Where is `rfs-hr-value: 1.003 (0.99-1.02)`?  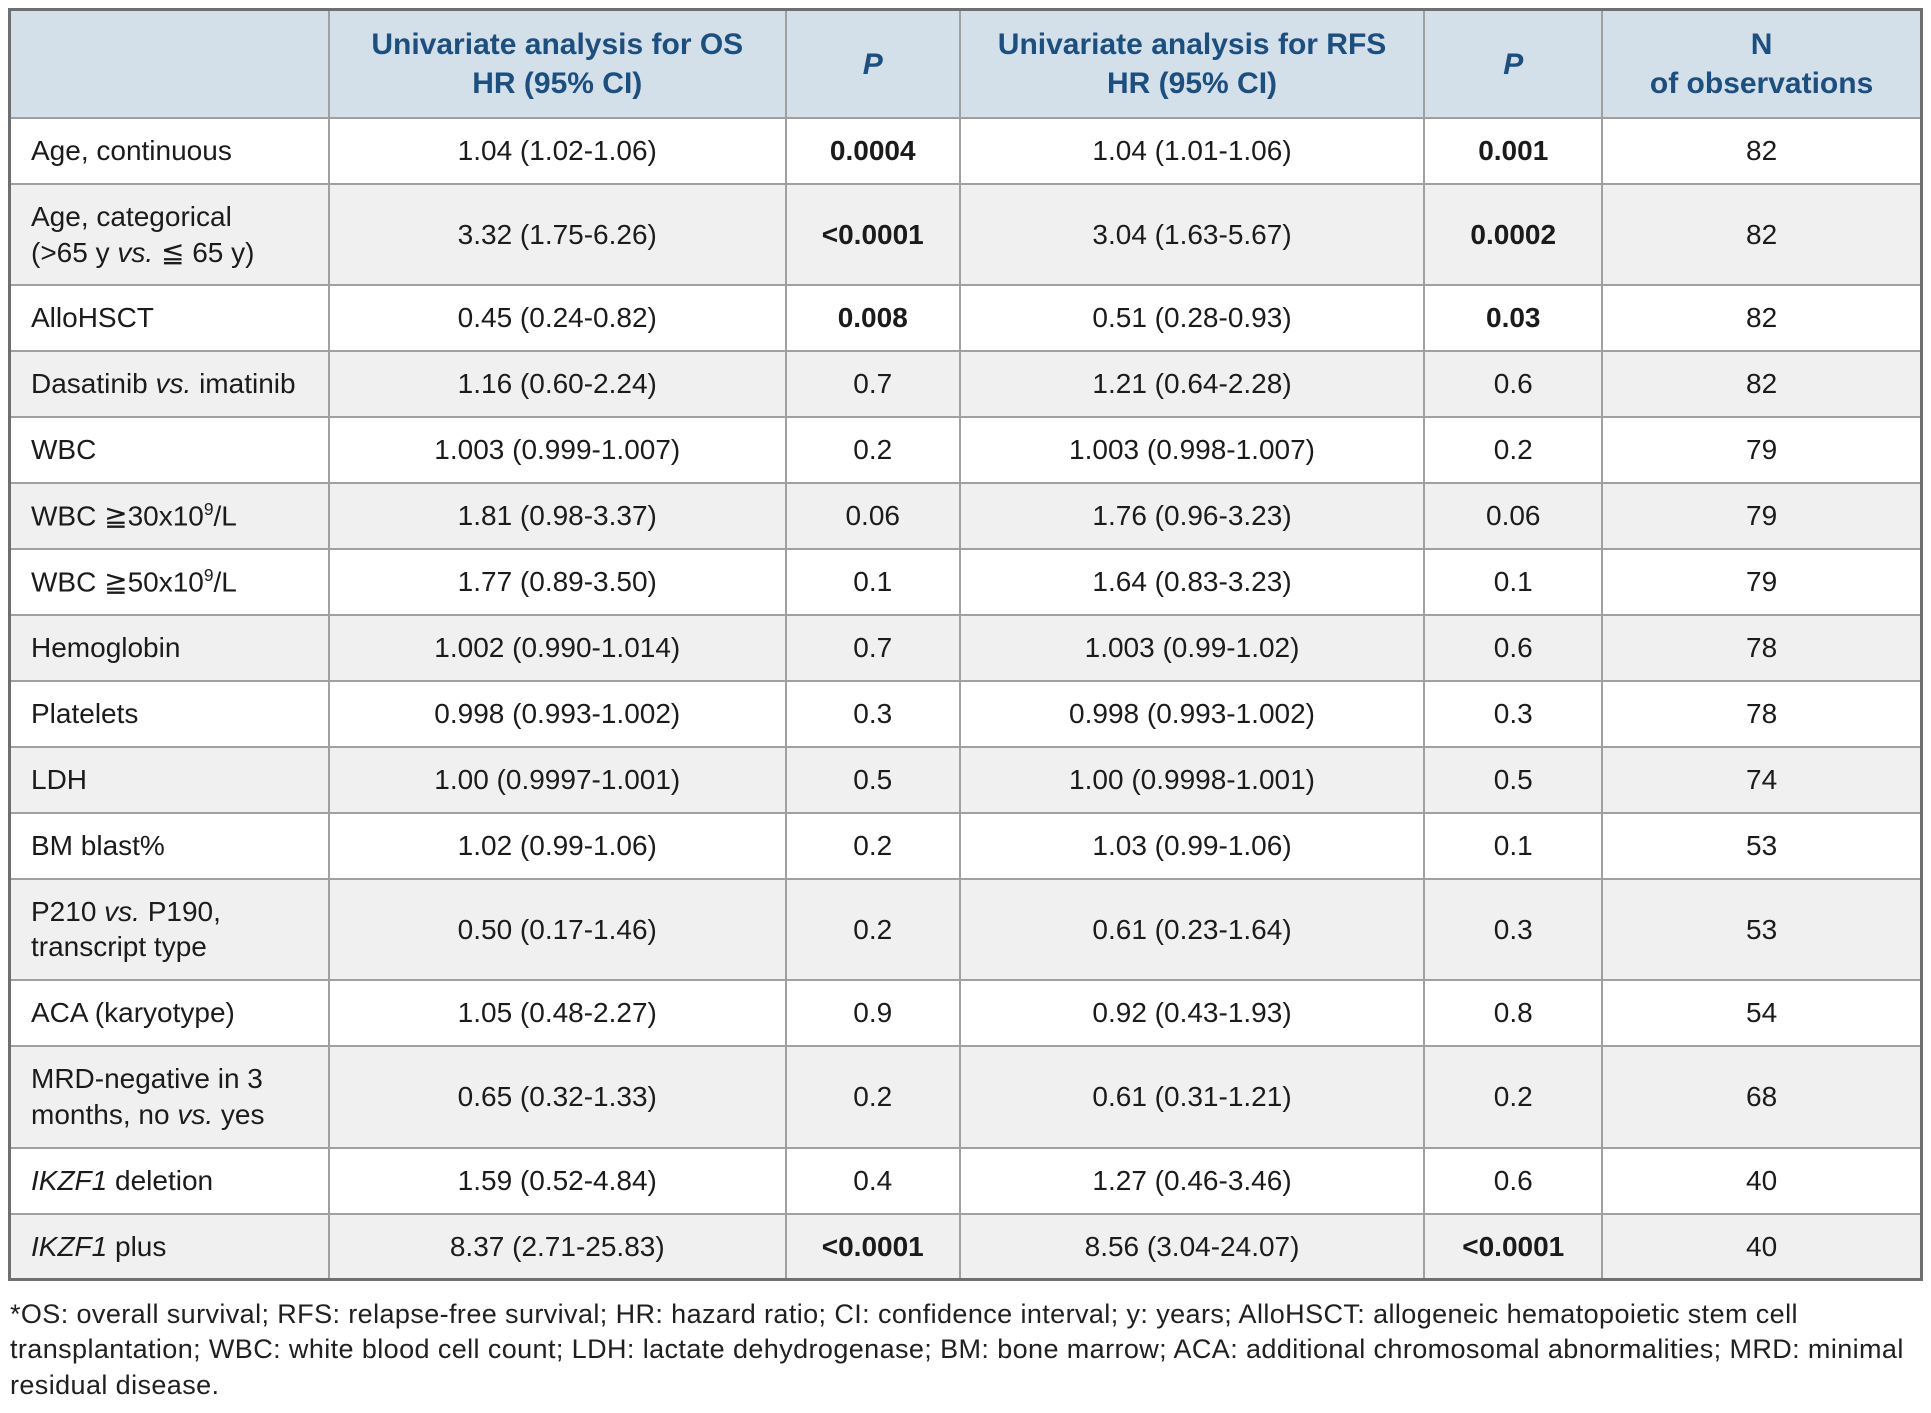 rfs-hr-value: 1.003 (0.99-1.02) is located at coordinates (1192, 648).